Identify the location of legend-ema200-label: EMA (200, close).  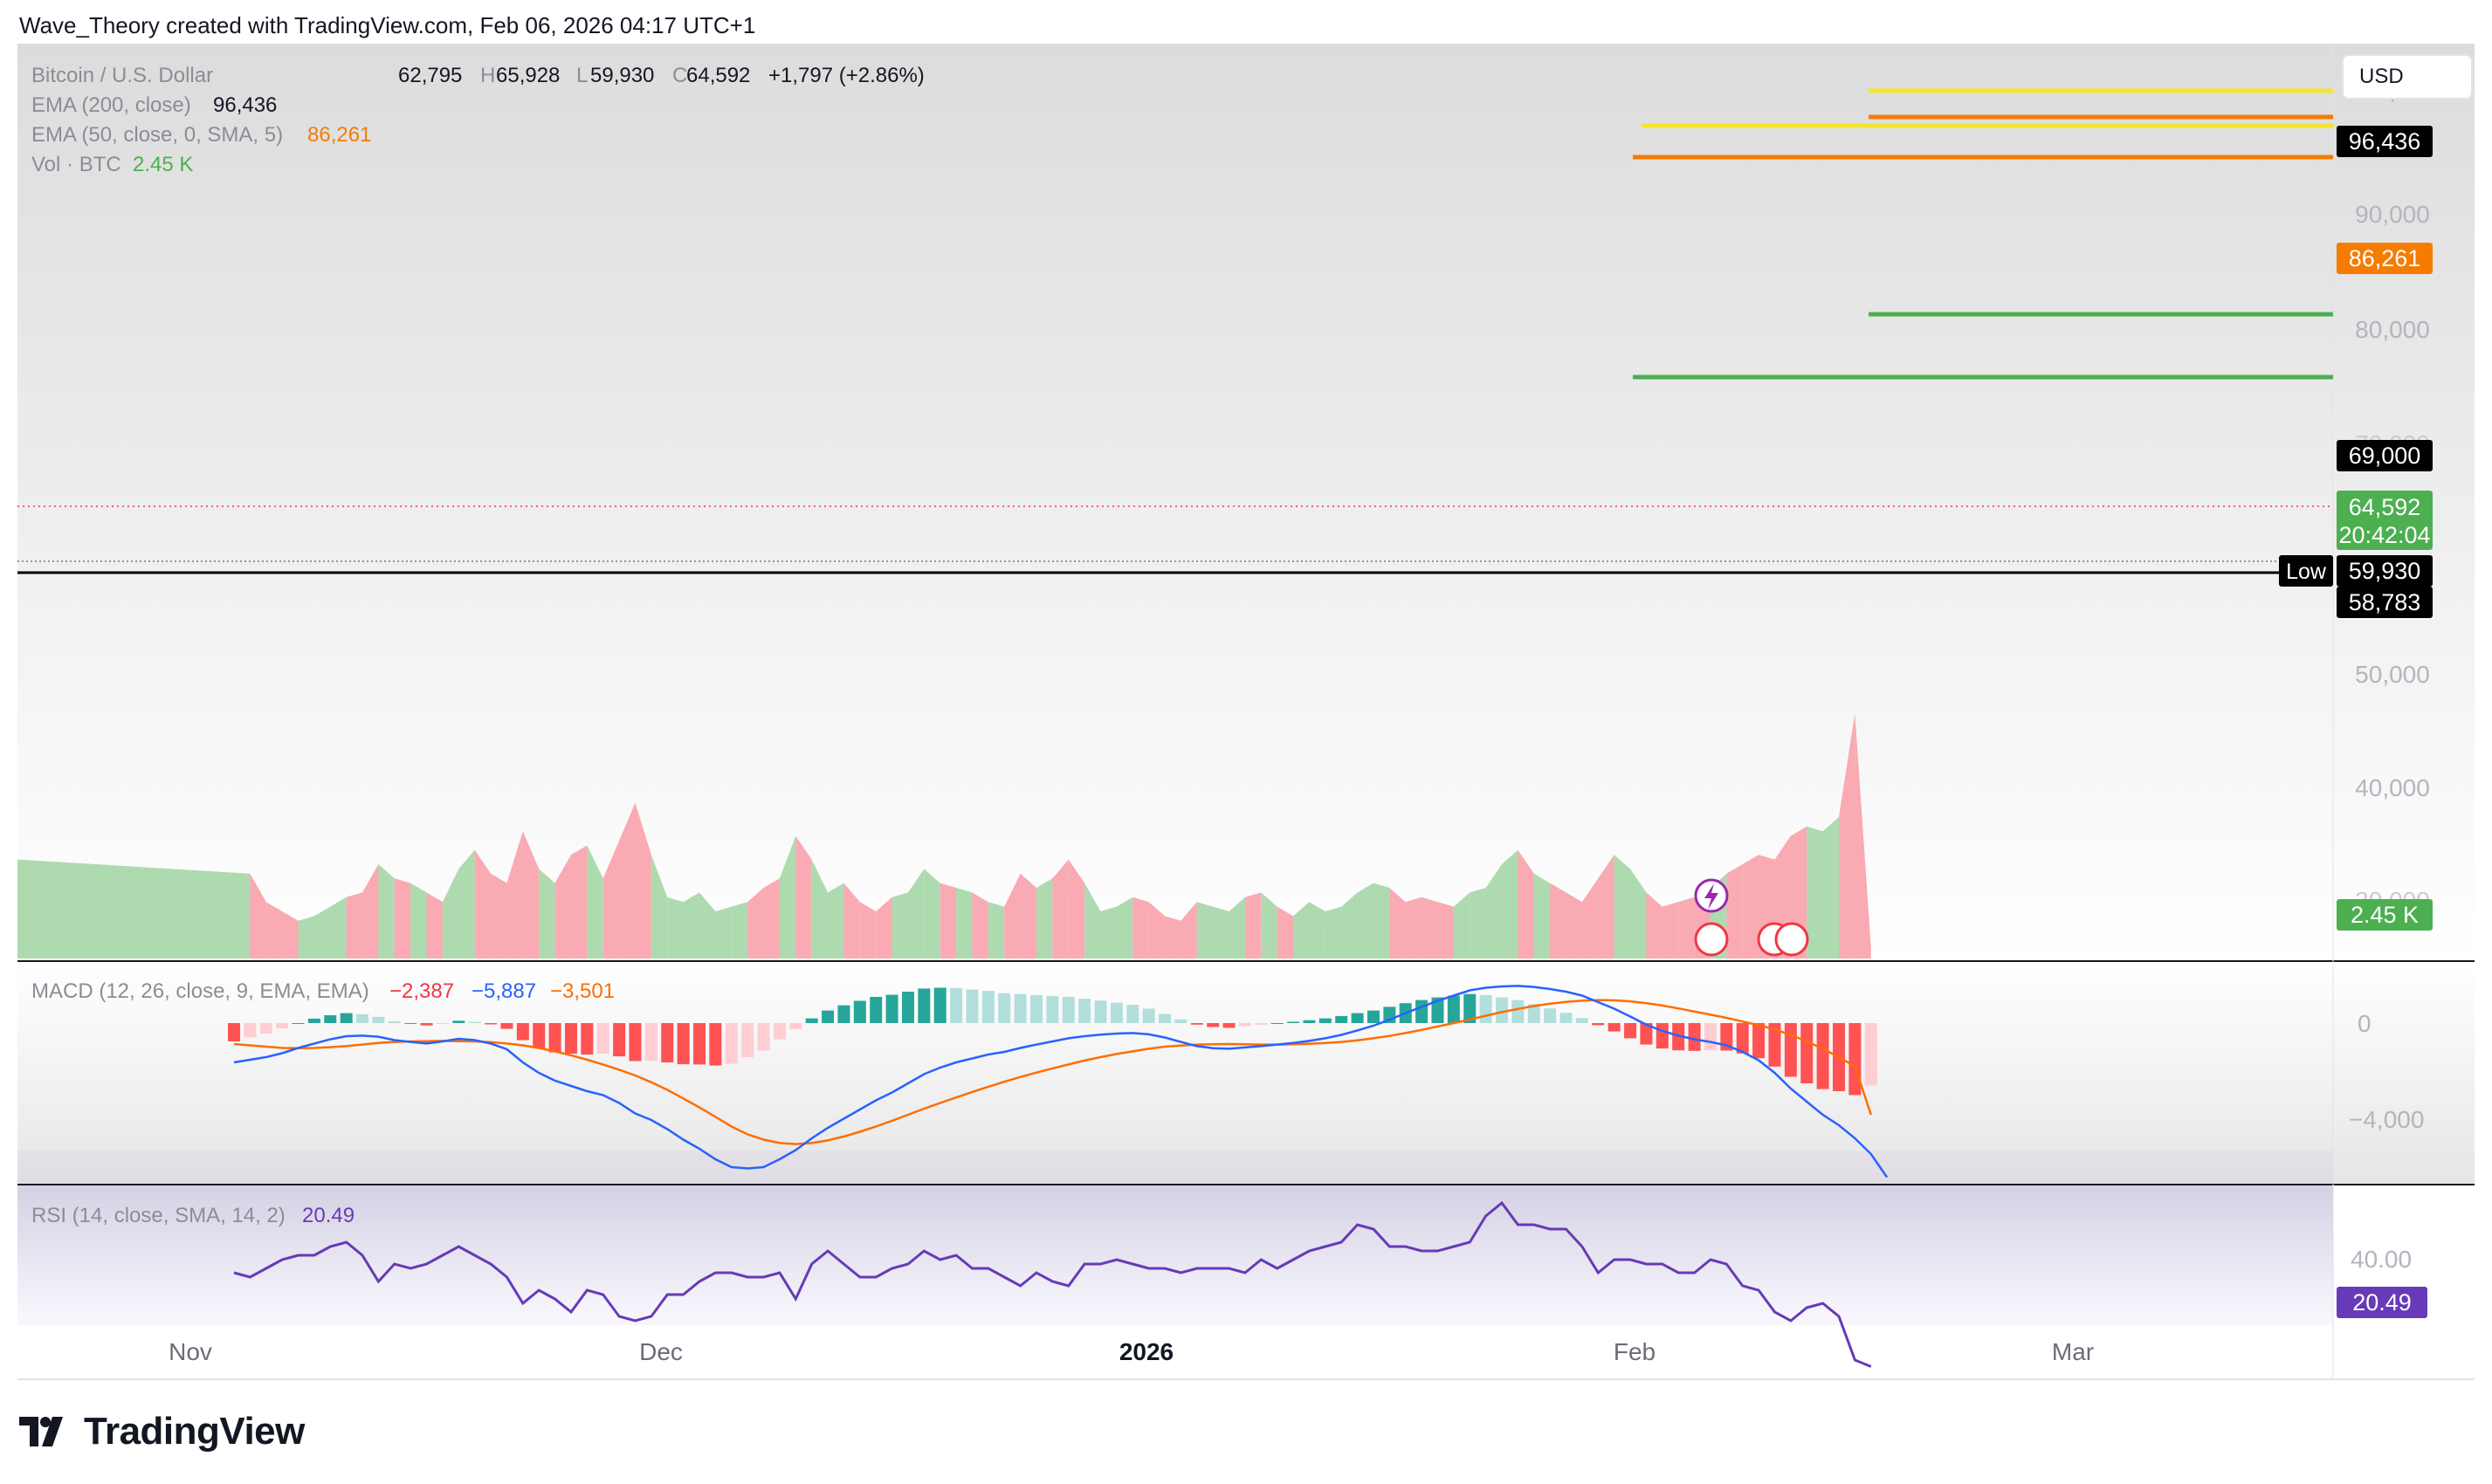
(111, 105).